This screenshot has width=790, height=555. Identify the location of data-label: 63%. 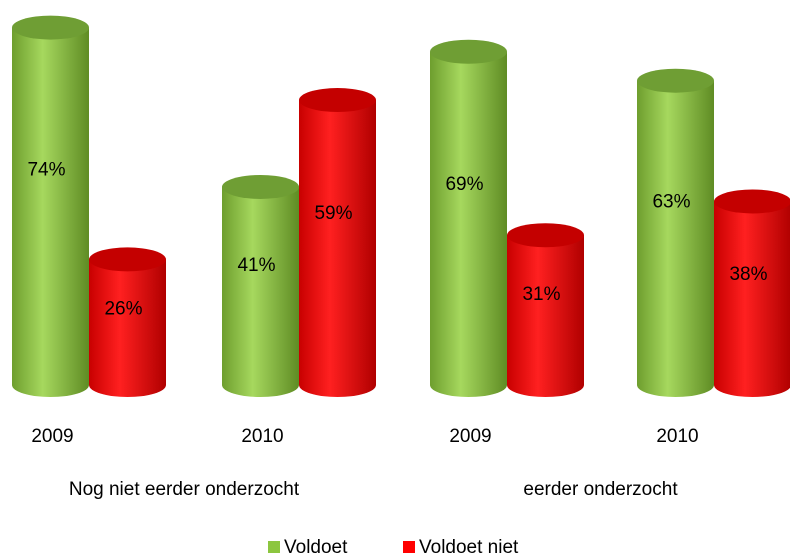
(671, 201).